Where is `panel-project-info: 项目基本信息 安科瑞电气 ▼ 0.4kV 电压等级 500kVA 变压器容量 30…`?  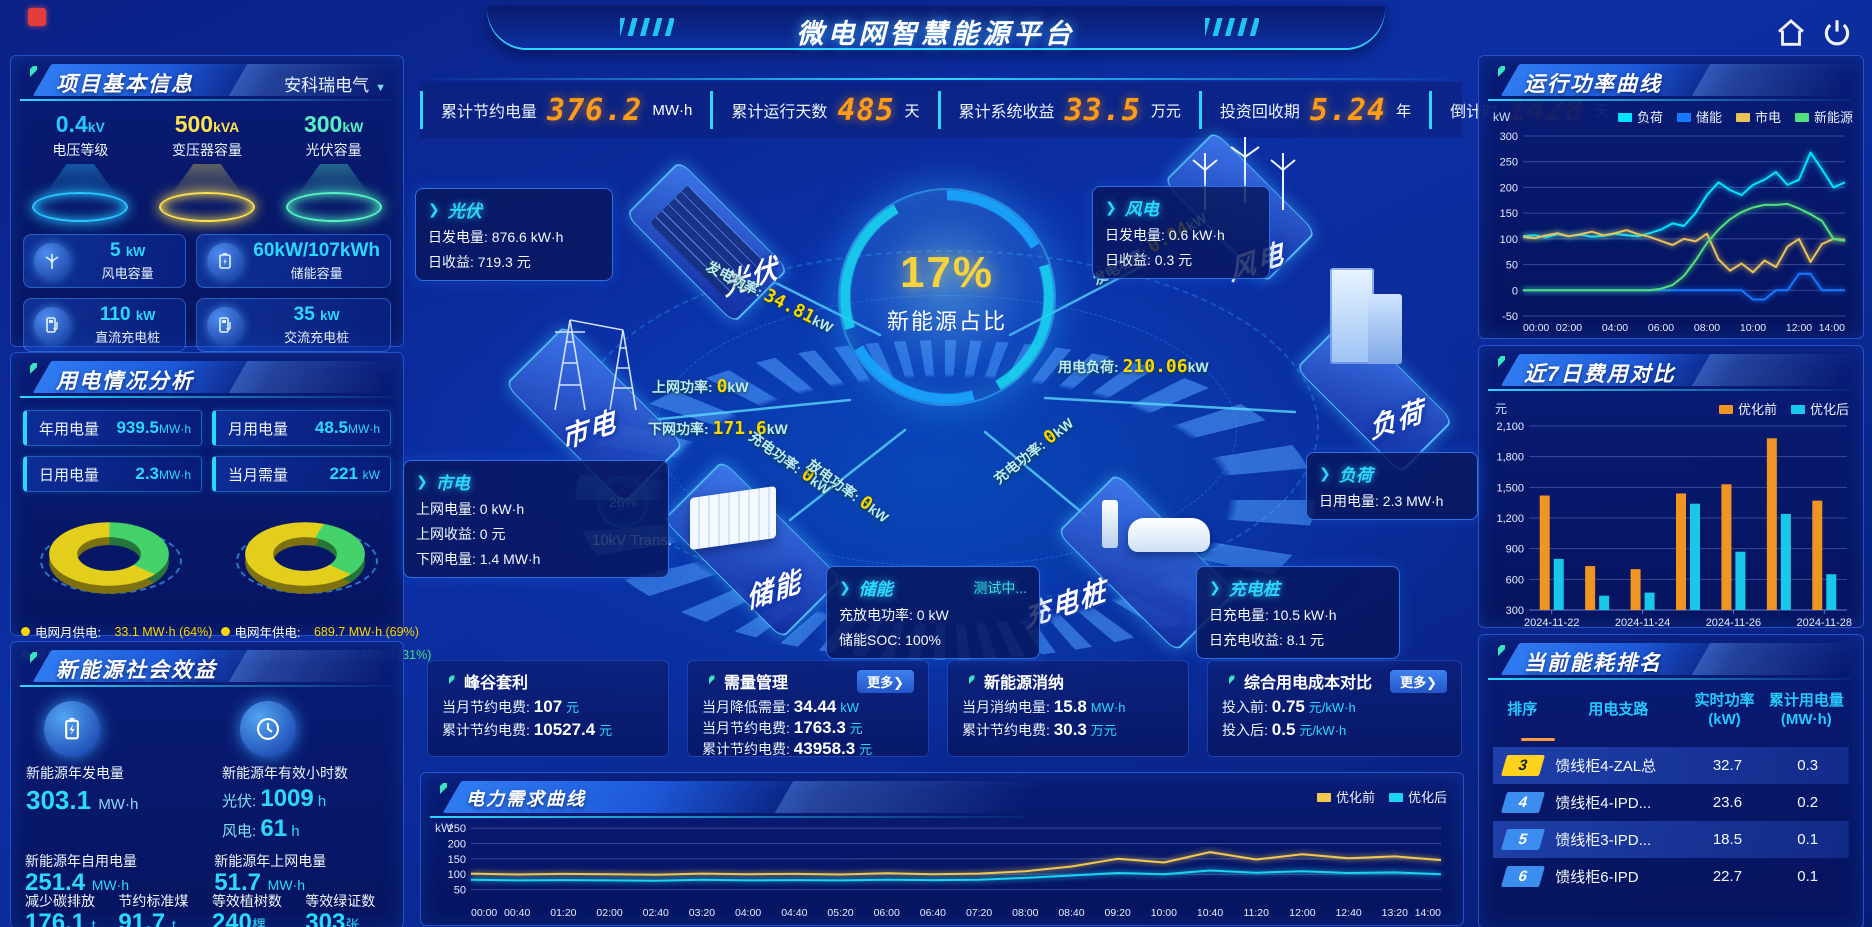 panel-project-info: 项目基本信息 安科瑞电气 ▼ 0.4kV 电压等级 500kVA 变压器容量 30… is located at coordinates (207, 203).